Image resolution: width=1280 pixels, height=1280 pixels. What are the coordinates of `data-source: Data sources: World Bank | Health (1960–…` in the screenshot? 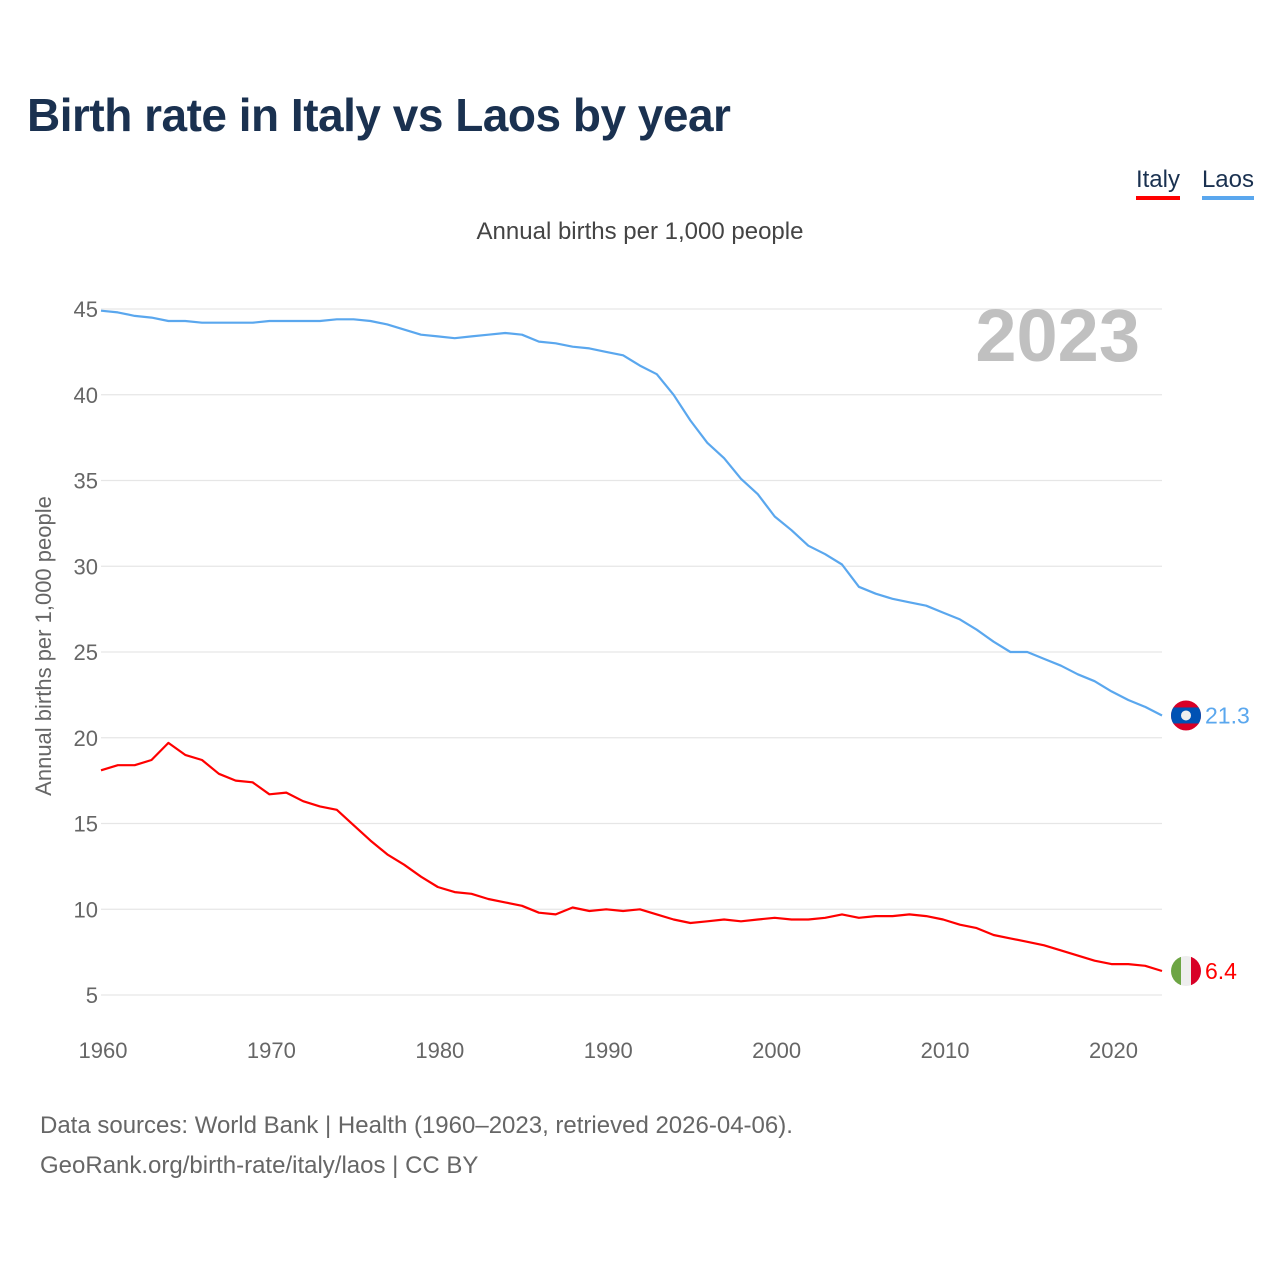 It's located at (416, 1125).